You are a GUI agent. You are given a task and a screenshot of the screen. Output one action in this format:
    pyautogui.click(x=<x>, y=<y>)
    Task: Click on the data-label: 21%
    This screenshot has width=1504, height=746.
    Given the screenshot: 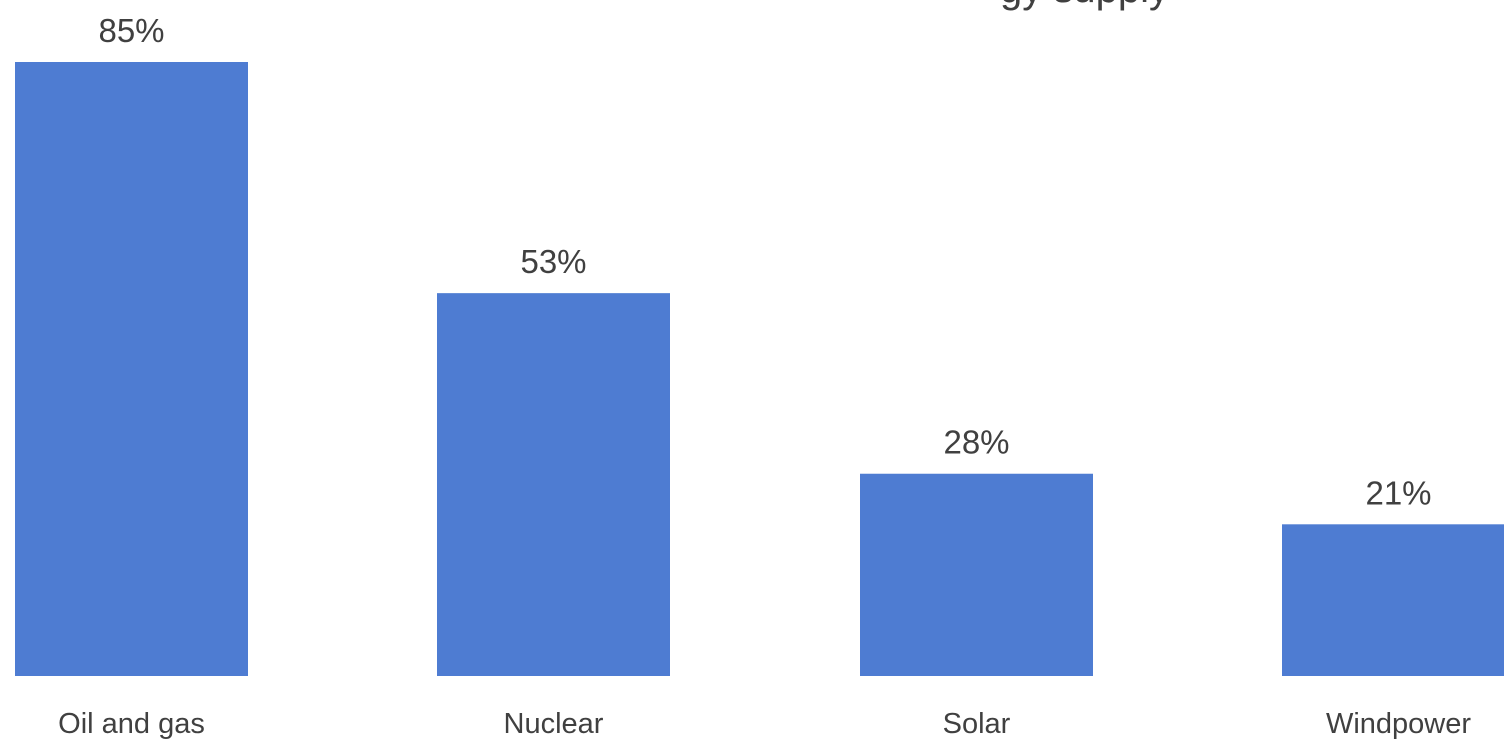 What is the action you would take?
    pyautogui.click(x=1398, y=492)
    